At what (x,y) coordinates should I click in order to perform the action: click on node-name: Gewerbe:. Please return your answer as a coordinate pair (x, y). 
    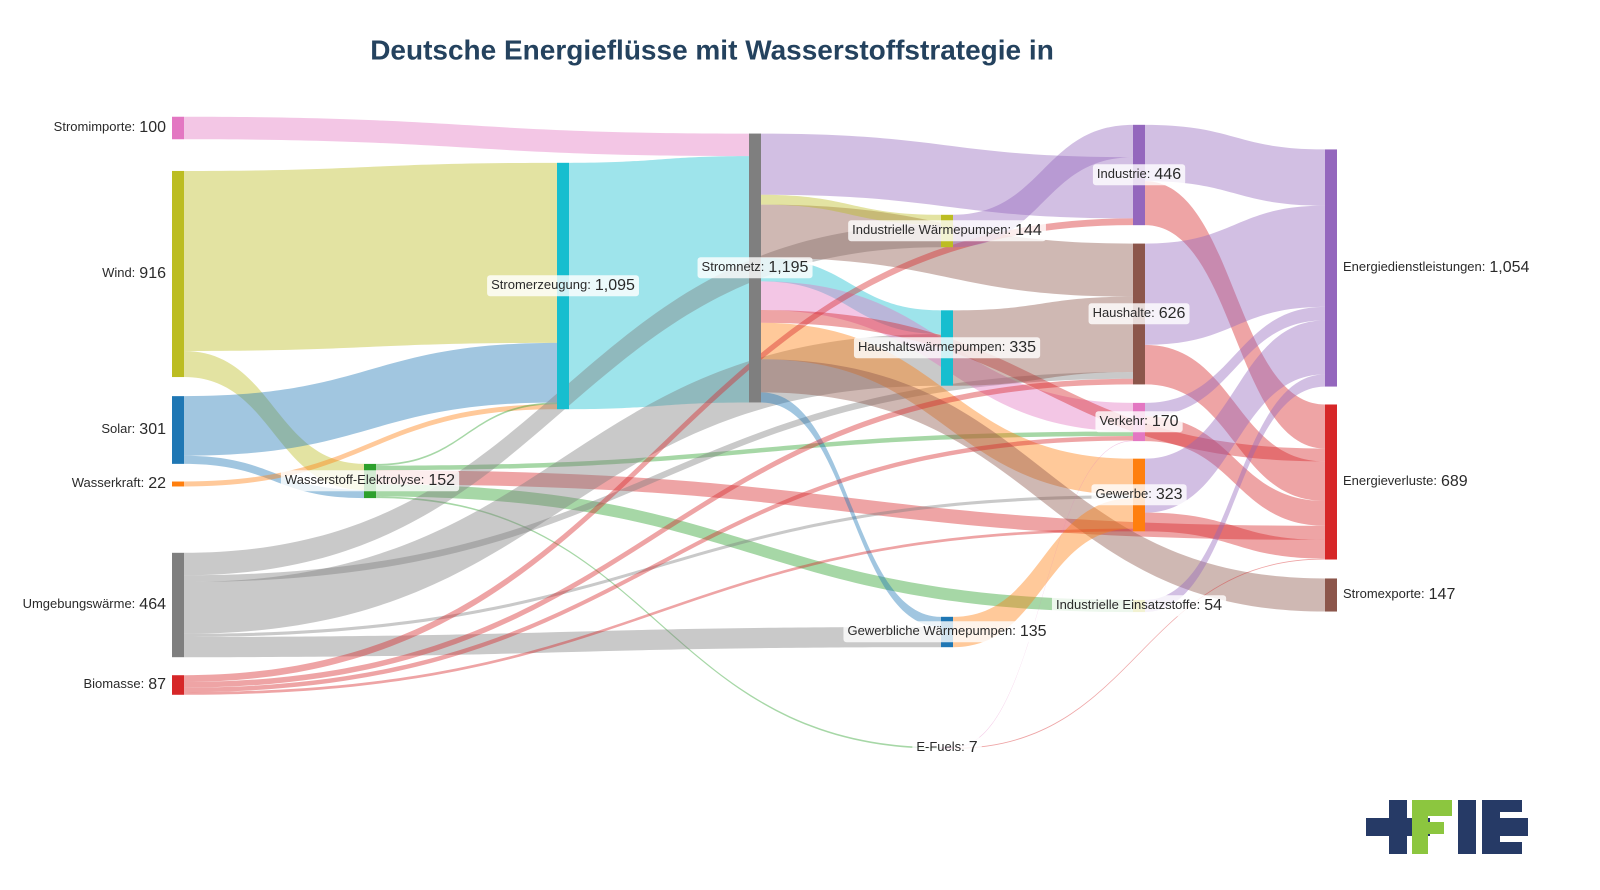
    Looking at the image, I should click on (1123, 493).